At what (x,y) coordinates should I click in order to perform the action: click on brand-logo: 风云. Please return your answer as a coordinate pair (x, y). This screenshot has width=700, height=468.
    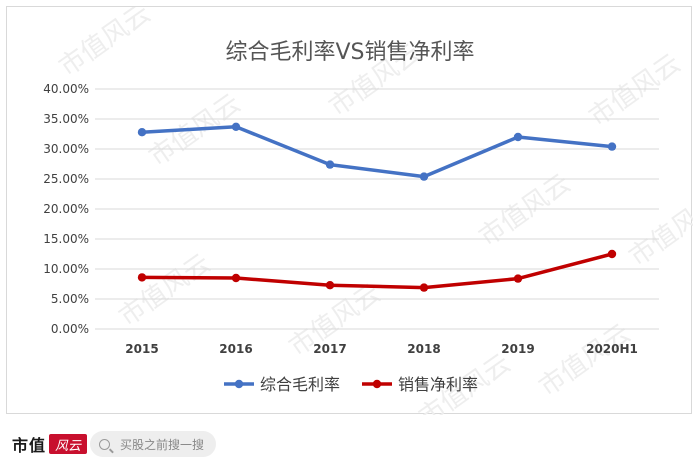
    Looking at the image, I should click on (68, 444).